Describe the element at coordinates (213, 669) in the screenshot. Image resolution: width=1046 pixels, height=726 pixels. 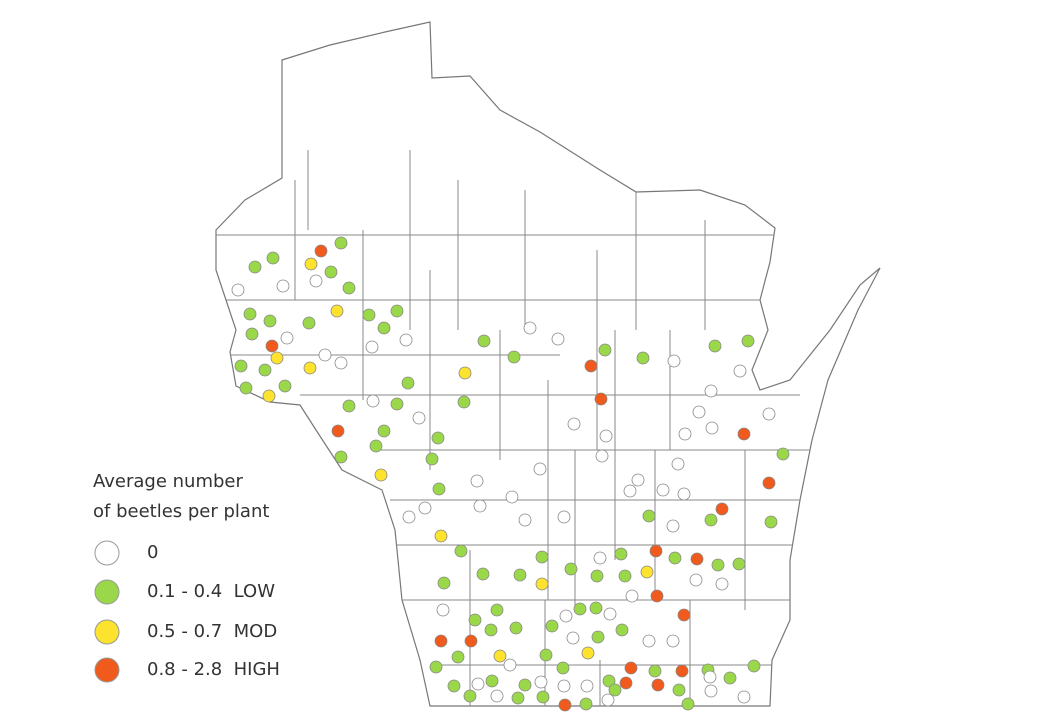
I see `legend-label: 0.8 - 2.8 HIGH` at that location.